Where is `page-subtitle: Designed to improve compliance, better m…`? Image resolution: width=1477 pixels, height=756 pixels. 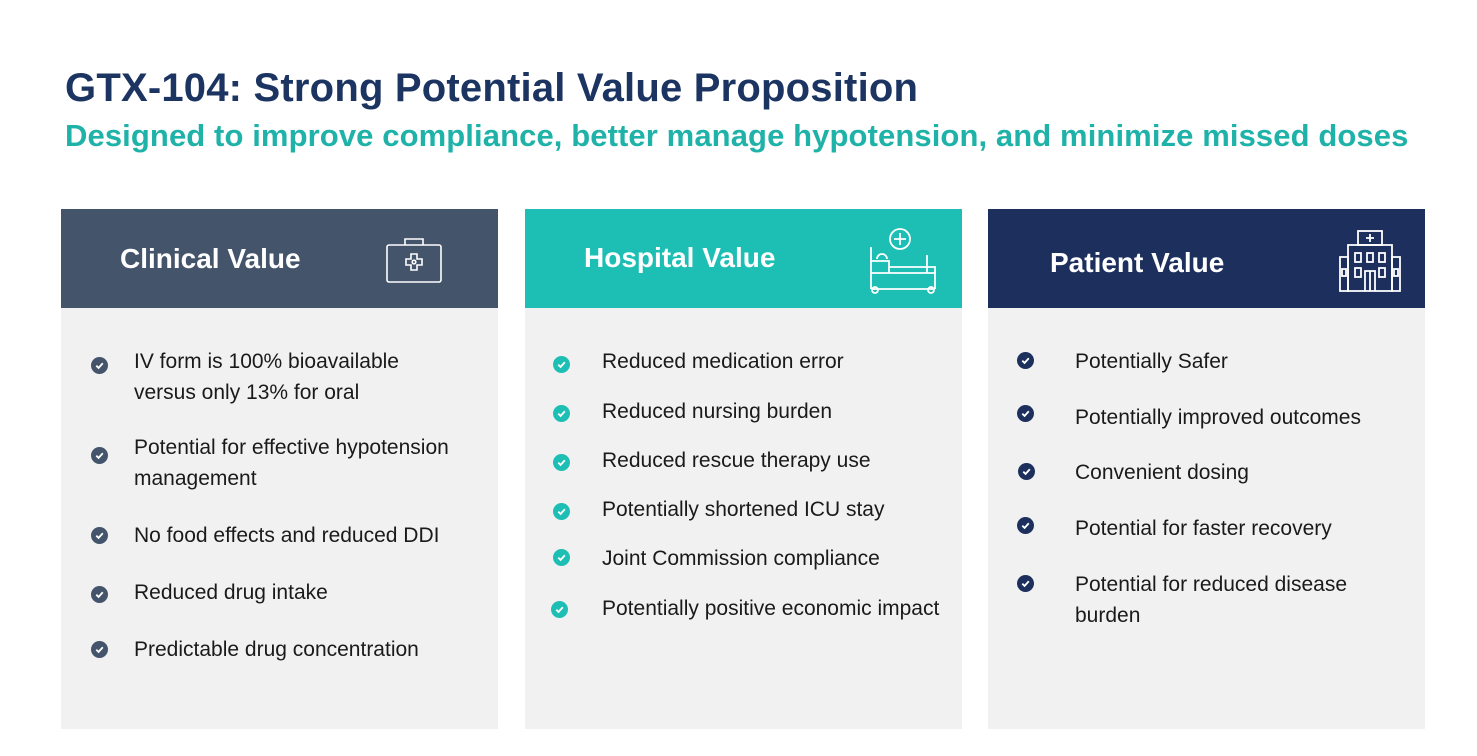 page-subtitle: Designed to improve compliance, better m… is located at coordinates (737, 135).